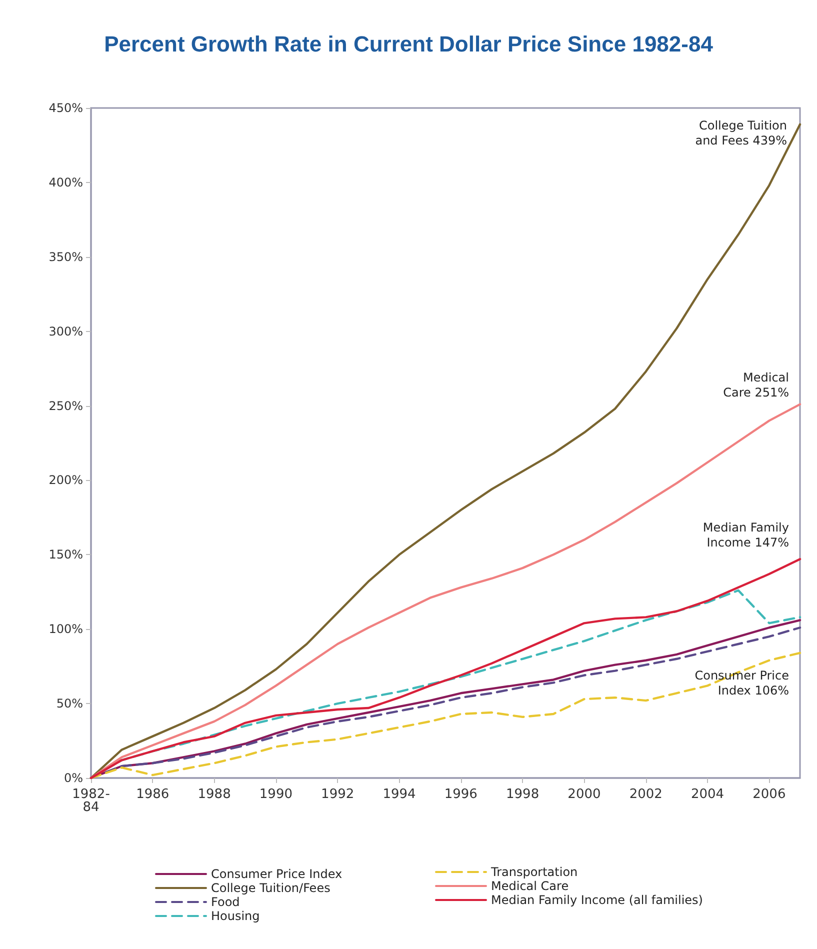  Describe the element at coordinates (276, 794) in the screenshot. I see `x-tick-label: 1990` at that location.